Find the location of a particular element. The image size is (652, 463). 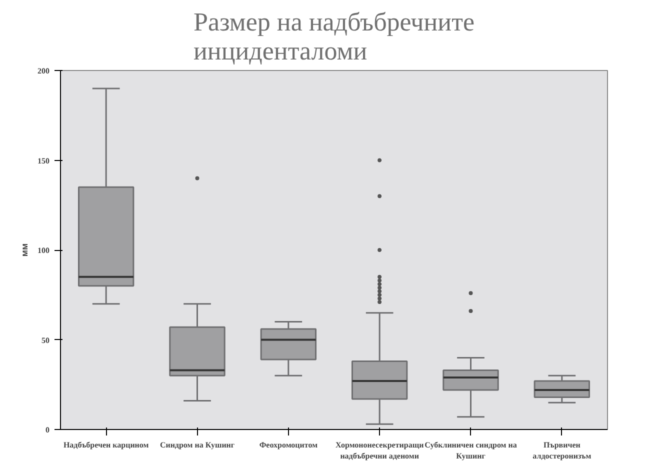

y-tick-label: 100 is located at coordinates (44, 250).